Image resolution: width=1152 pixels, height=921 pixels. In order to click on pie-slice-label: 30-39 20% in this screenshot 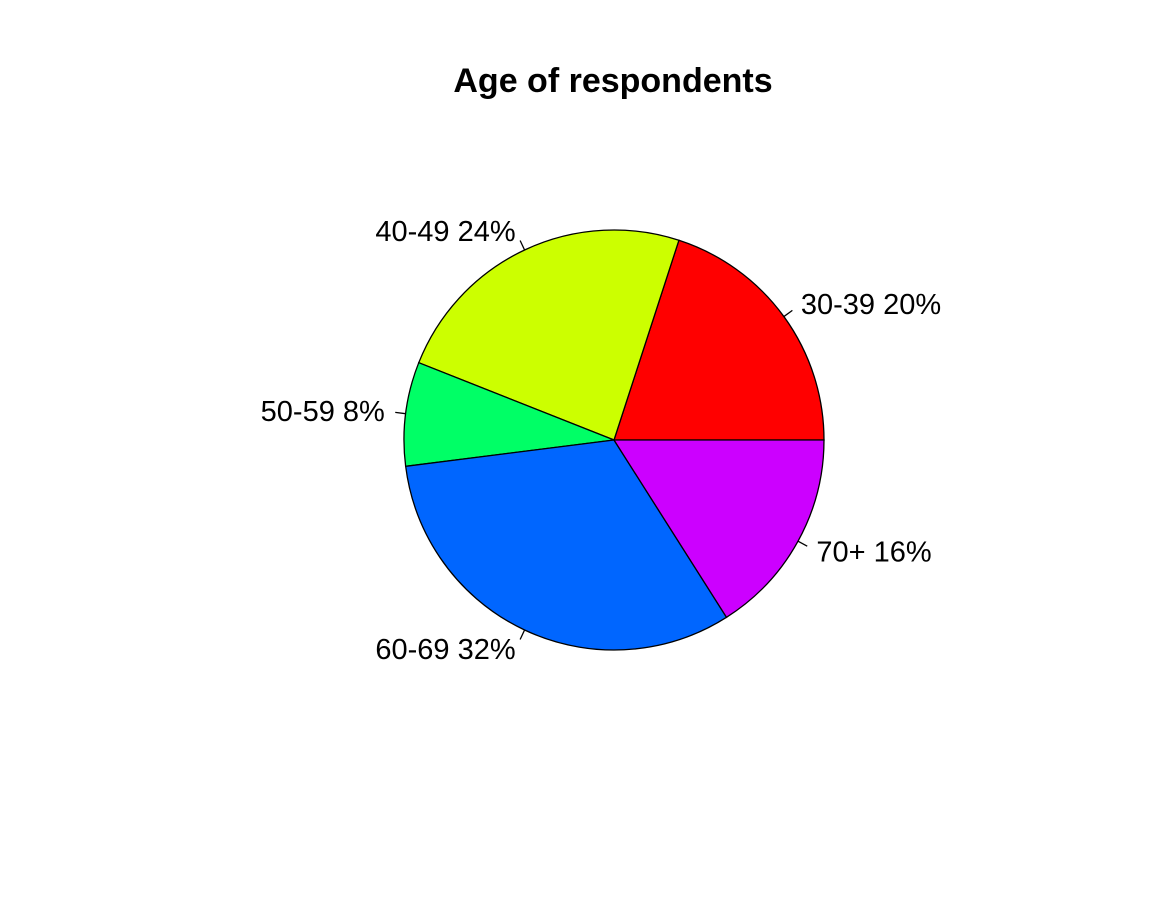, I will do `click(871, 305)`.